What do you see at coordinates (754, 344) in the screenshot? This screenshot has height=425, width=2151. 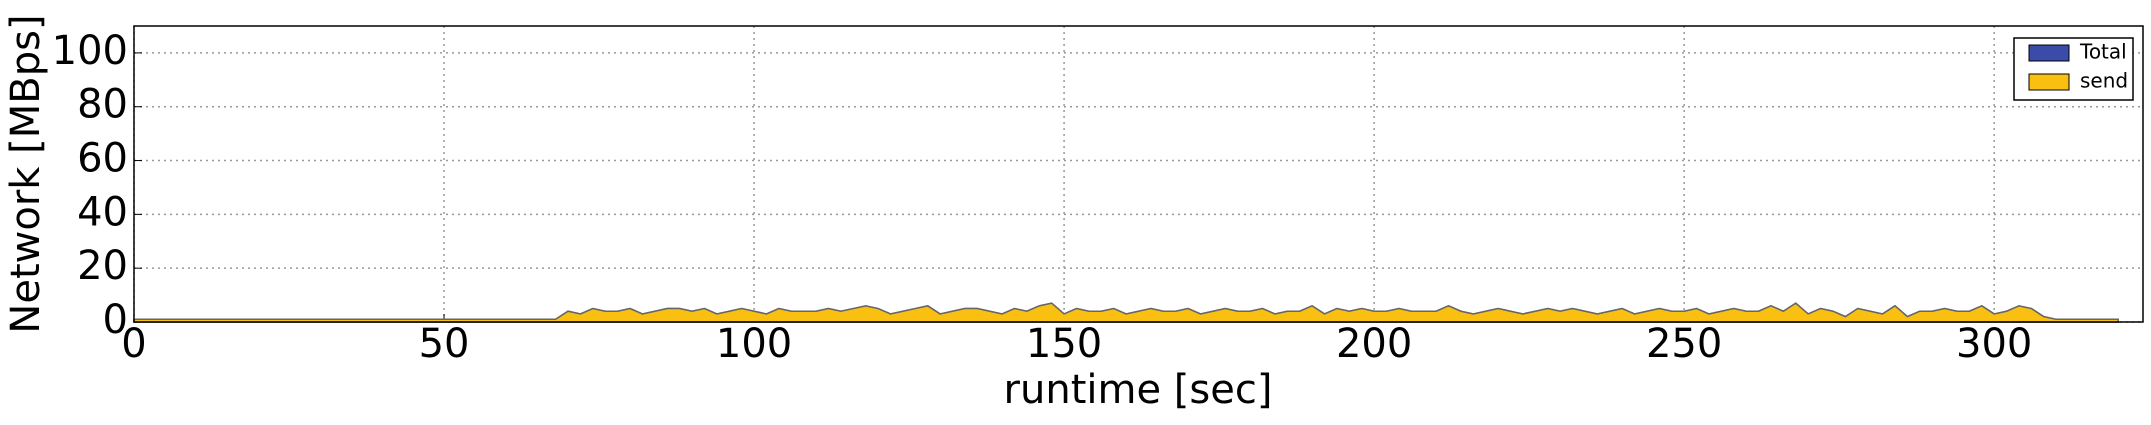 I see `x-tick-label: 100` at bounding box center [754, 344].